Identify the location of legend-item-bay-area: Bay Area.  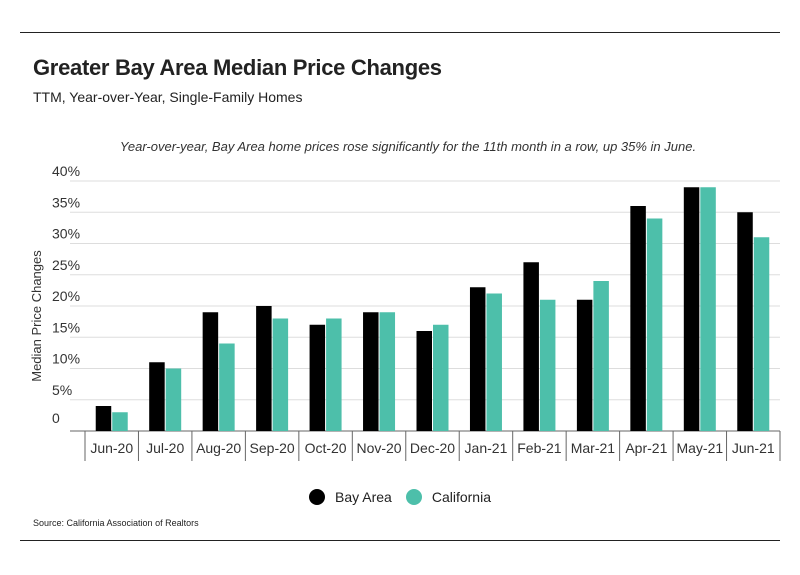
(350, 497).